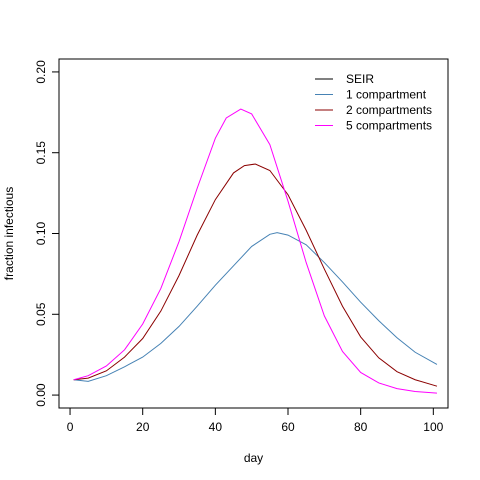 This screenshot has width=480, height=480. Describe the element at coordinates (253, 458) in the screenshot. I see `x-axis-label: day` at that location.